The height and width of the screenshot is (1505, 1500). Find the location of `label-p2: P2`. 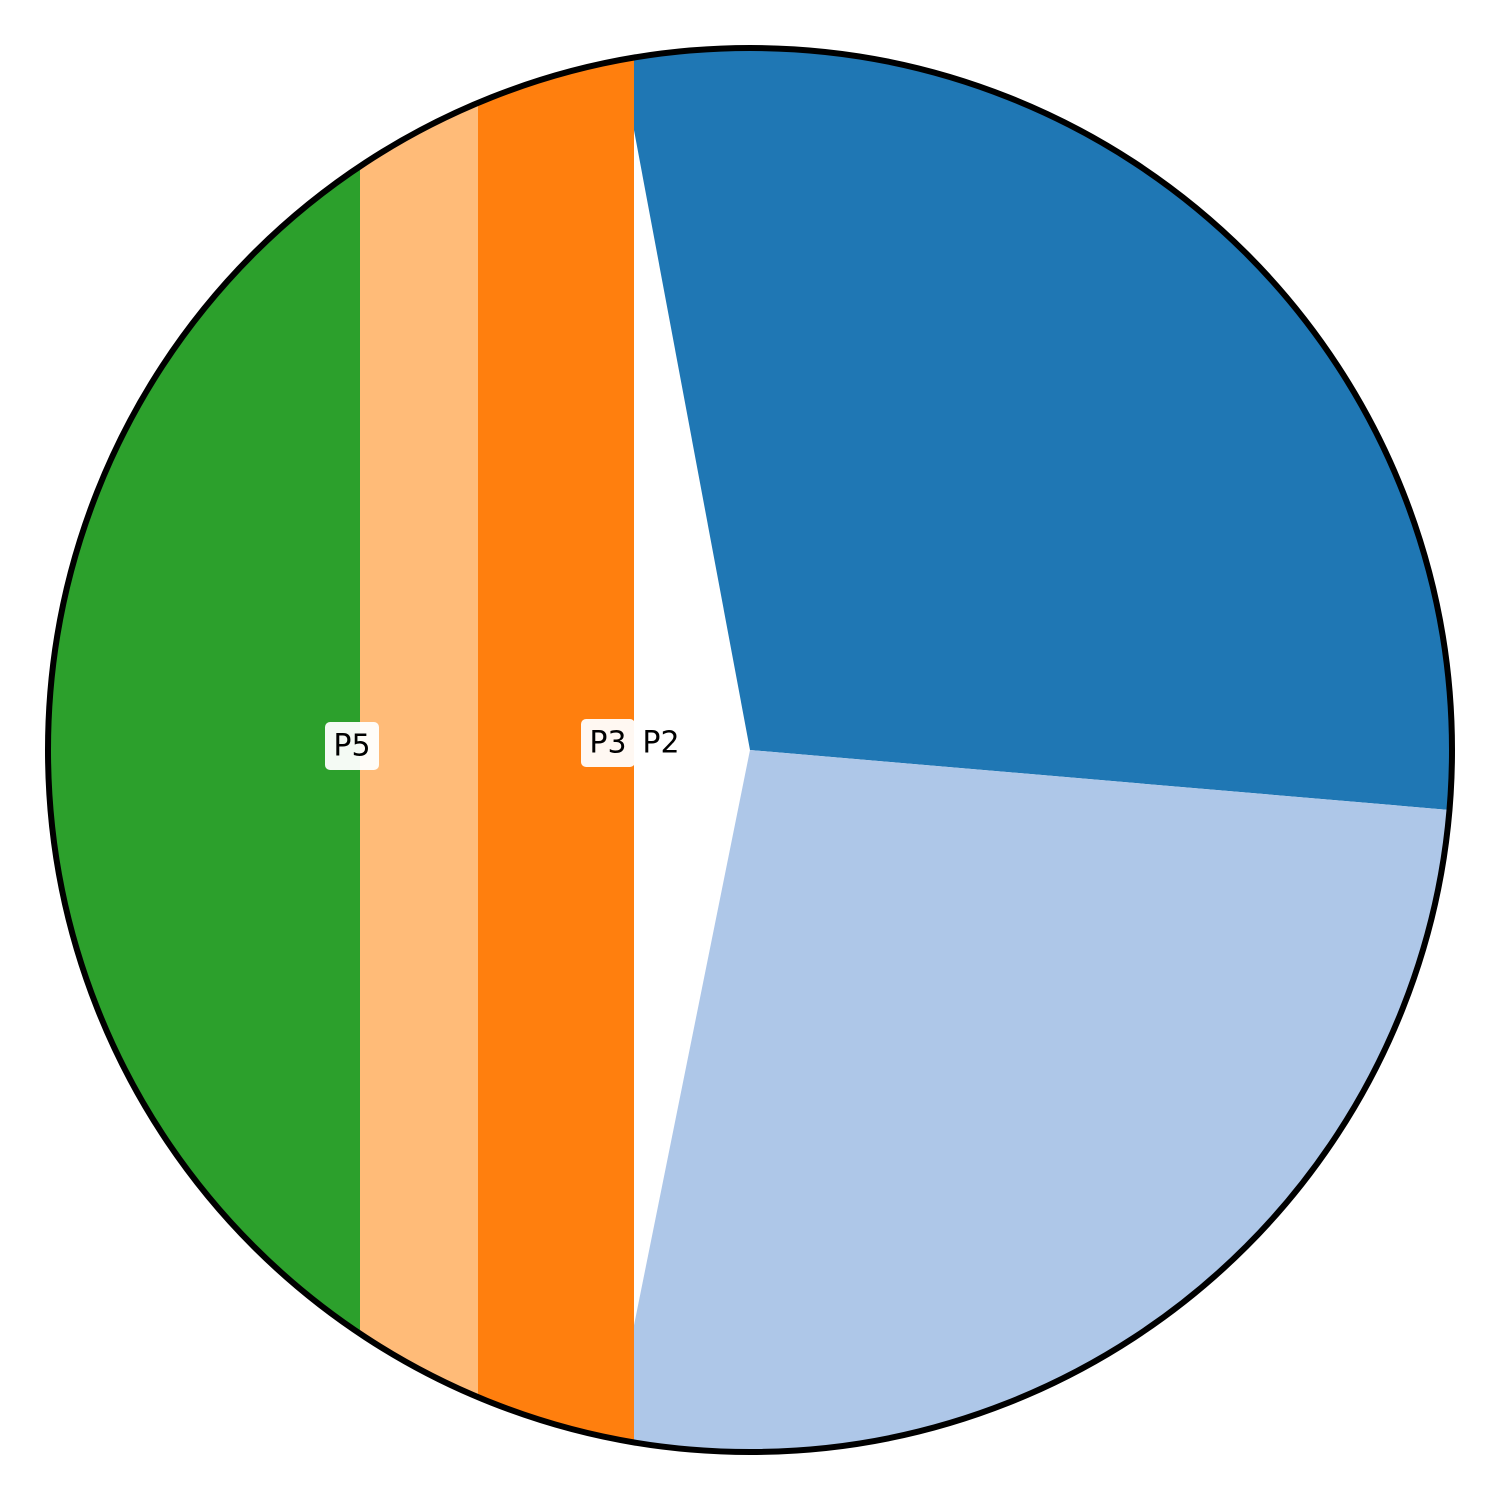

label-p2: P2 is located at coordinates (661, 743).